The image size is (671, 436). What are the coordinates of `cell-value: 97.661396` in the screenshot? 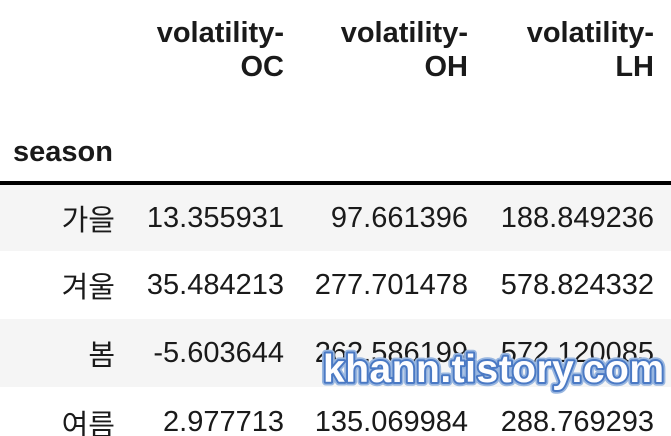 It's located at (399, 217).